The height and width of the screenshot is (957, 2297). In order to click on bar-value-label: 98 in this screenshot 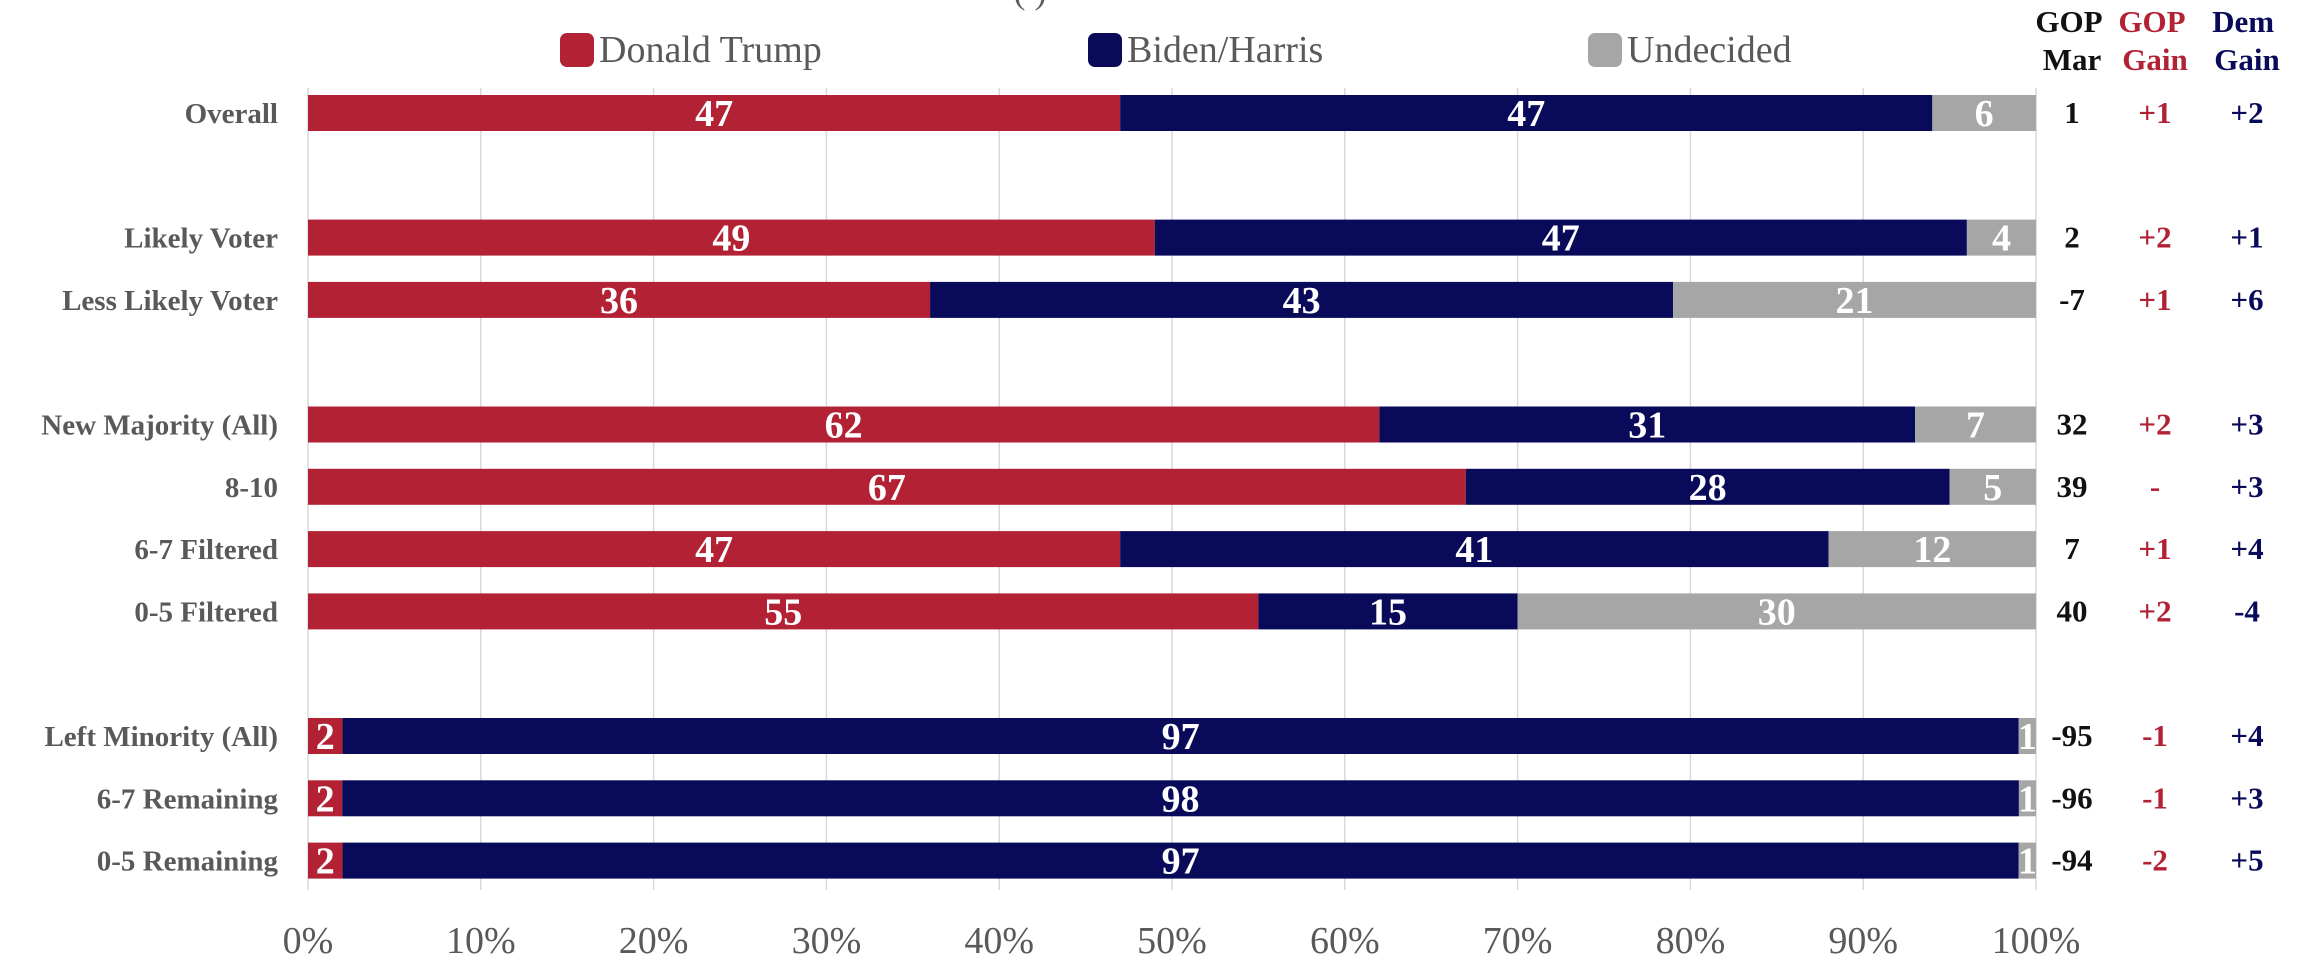, I will do `click(1181, 799)`.